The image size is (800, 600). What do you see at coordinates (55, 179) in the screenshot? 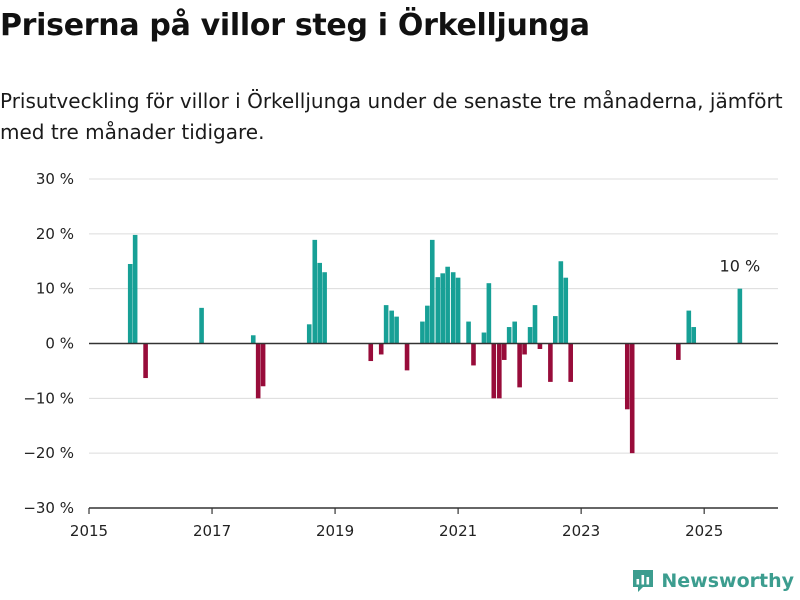
I see `y-tick-label: 30 %` at bounding box center [55, 179].